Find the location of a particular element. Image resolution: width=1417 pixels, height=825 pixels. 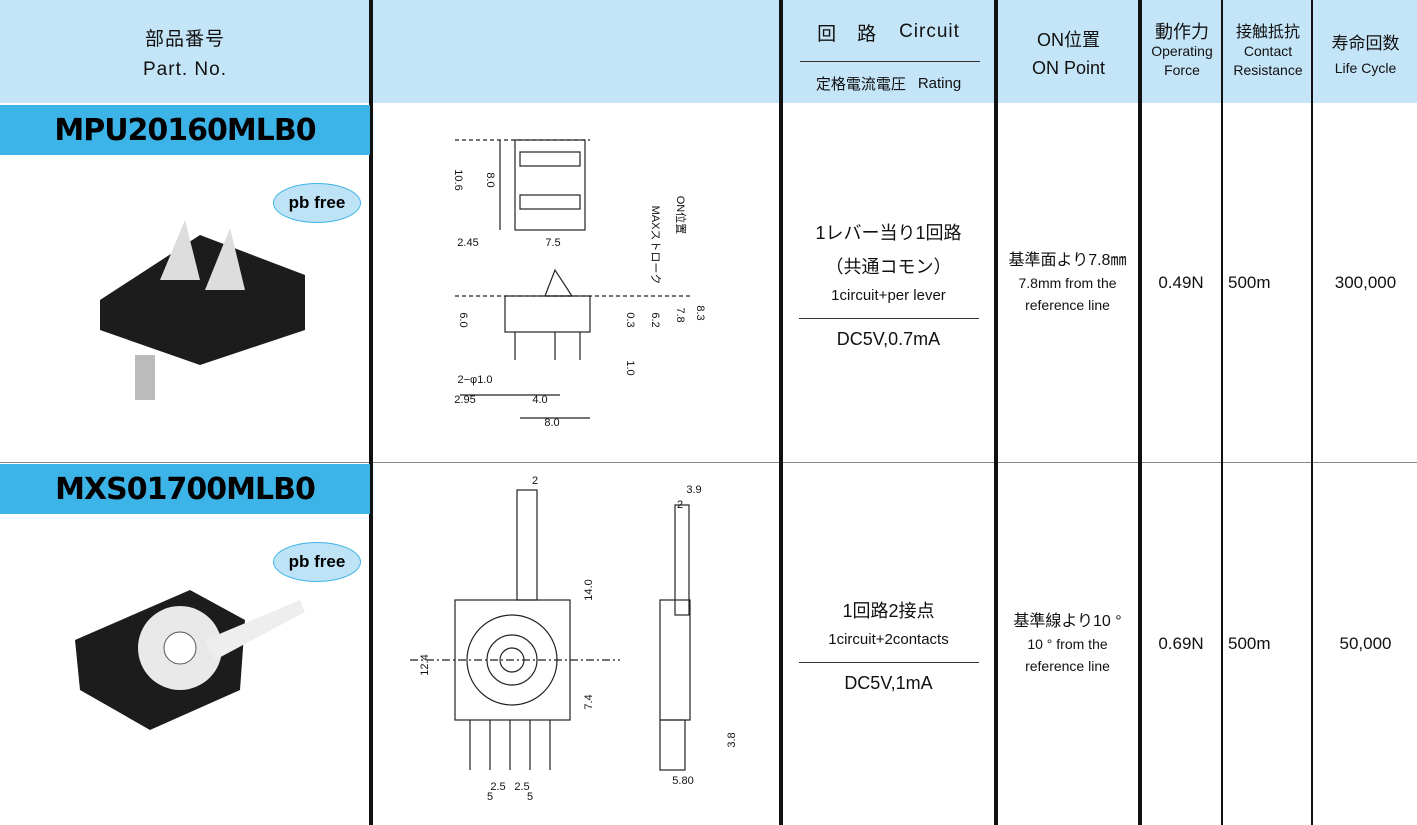

dimension-label: 7.5 is located at coordinates (552, 243).